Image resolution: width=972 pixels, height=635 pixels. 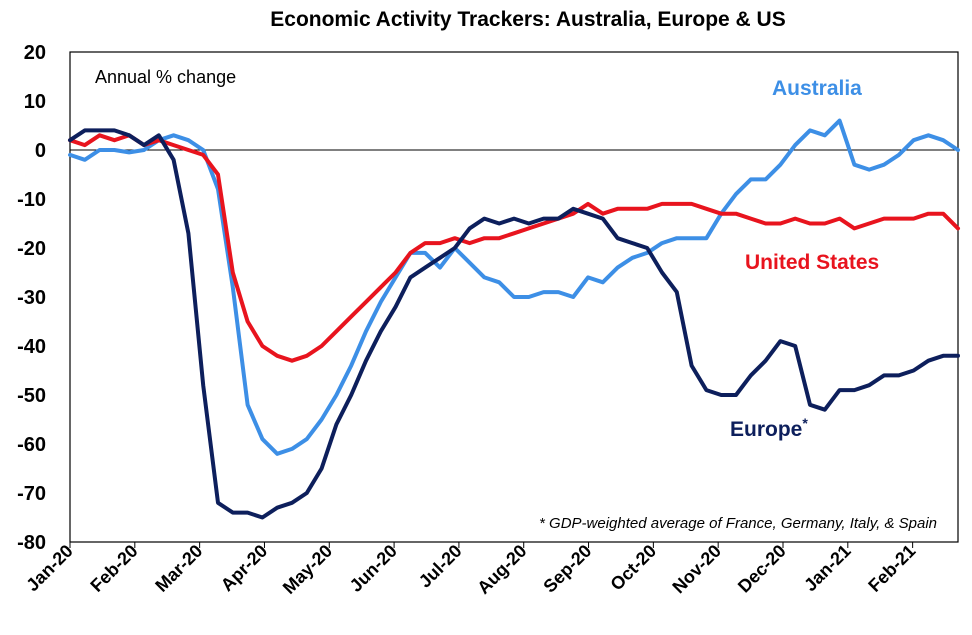 What do you see at coordinates (440, 566) in the screenshot?
I see `x-tick-label: Jul-20` at bounding box center [440, 566].